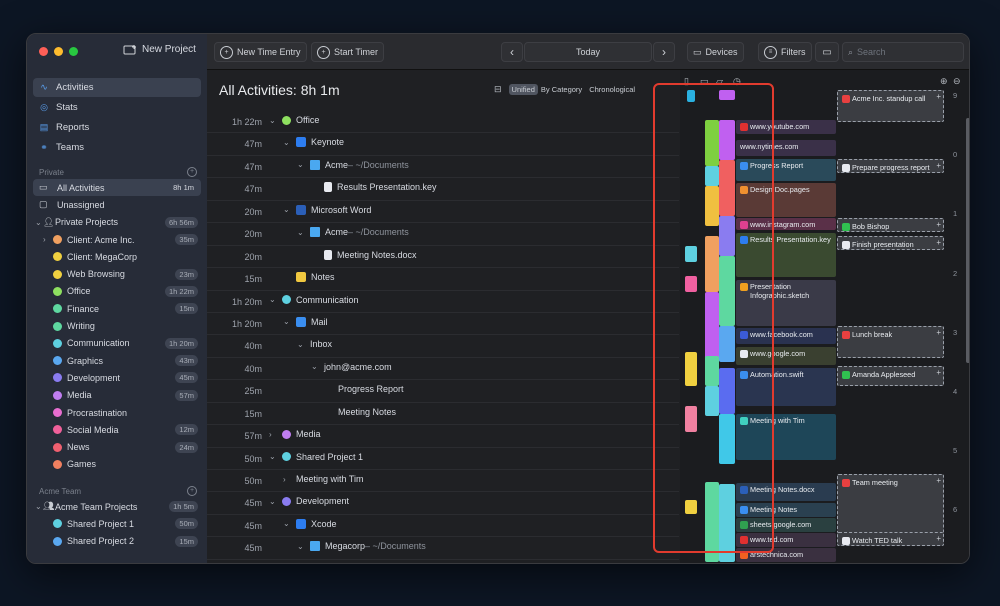  I want to click on table-row: 15m Meeting Notes, so click(443, 414).